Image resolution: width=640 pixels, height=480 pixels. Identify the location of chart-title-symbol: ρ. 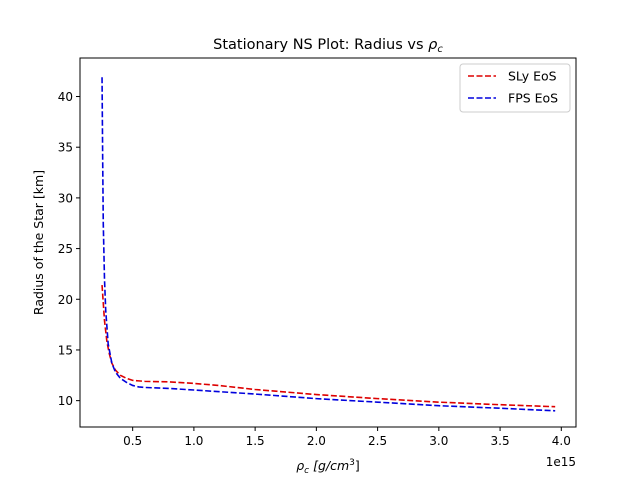
(433, 45).